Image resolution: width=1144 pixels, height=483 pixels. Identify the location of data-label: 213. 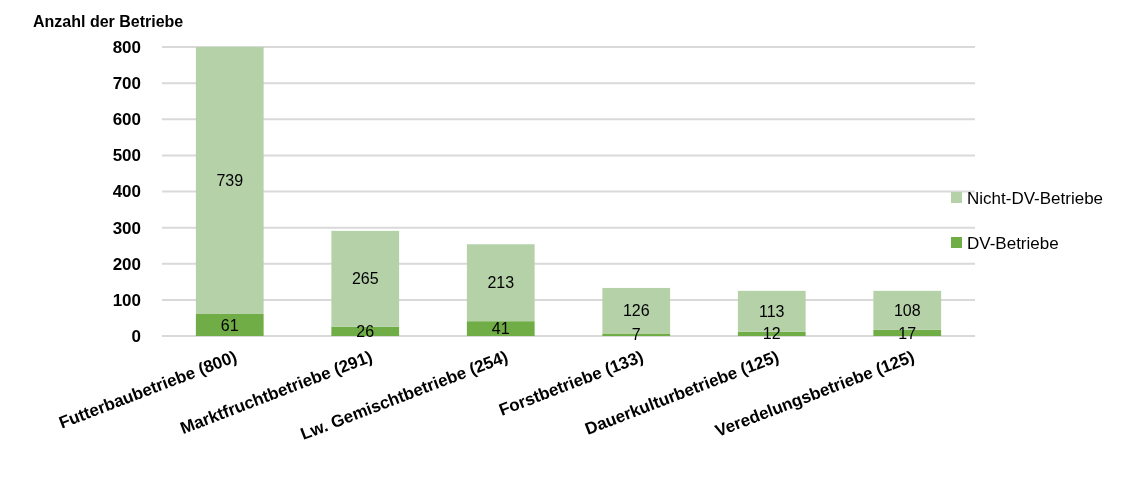
(501, 283).